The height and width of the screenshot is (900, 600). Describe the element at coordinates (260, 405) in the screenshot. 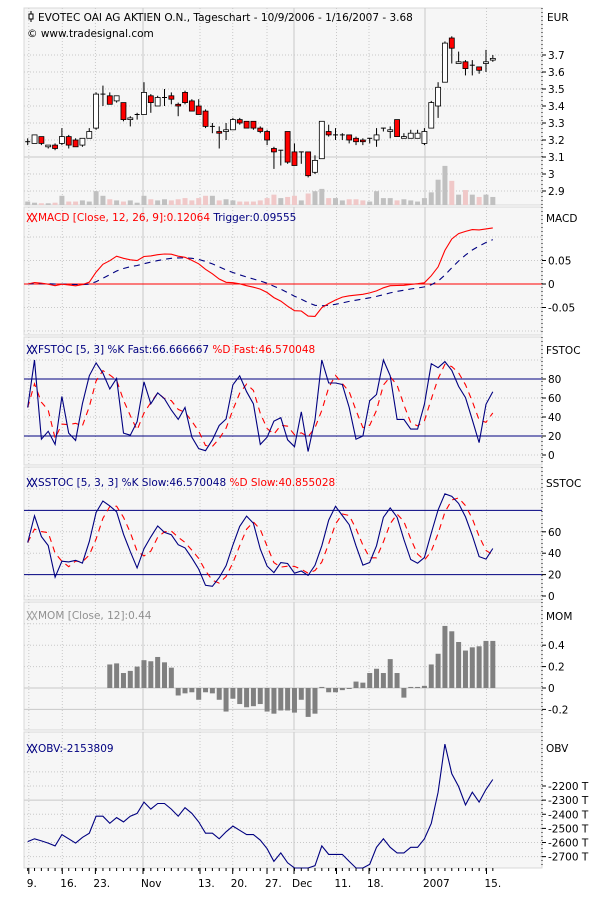

I see `fstoc-d-line` at that location.